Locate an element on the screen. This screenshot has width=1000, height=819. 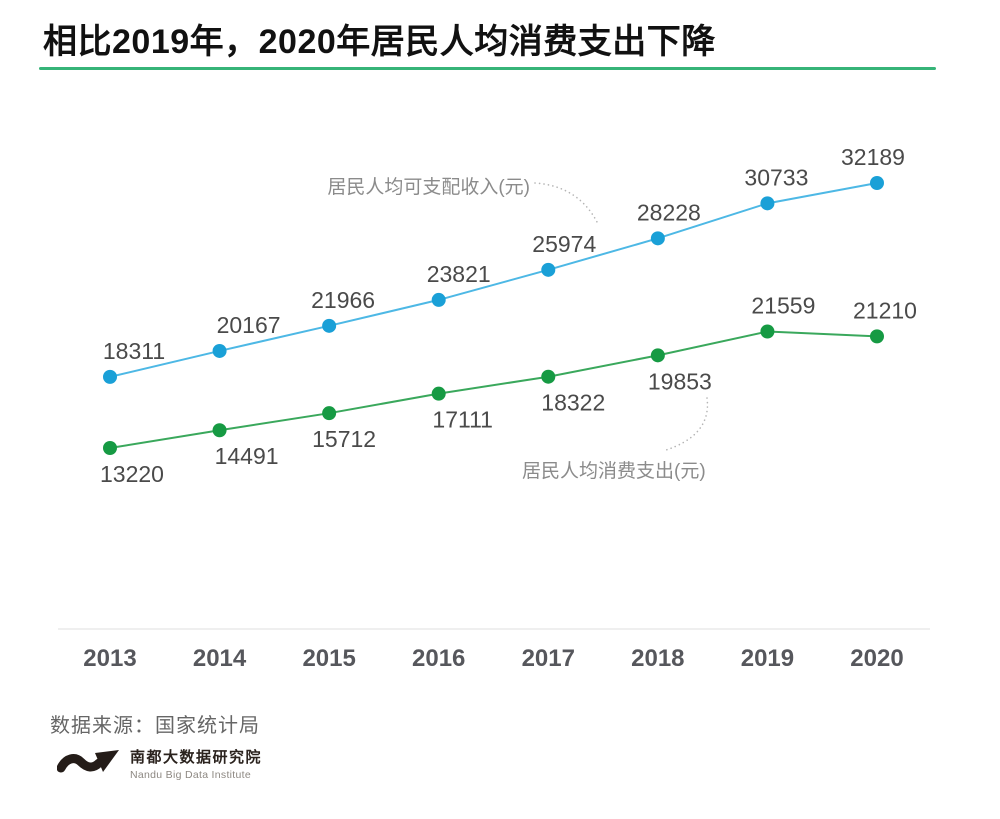
income-legend-label: 居民人均可支配收入(元) is located at coordinates (428, 187).